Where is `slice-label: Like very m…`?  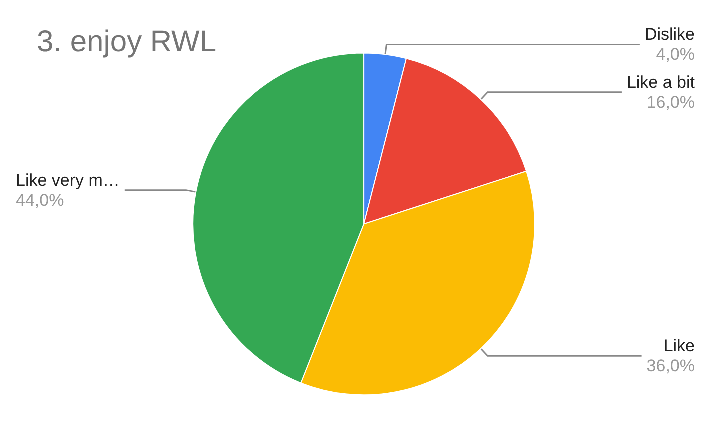
slice-label: Like very m… is located at coordinates (68, 180).